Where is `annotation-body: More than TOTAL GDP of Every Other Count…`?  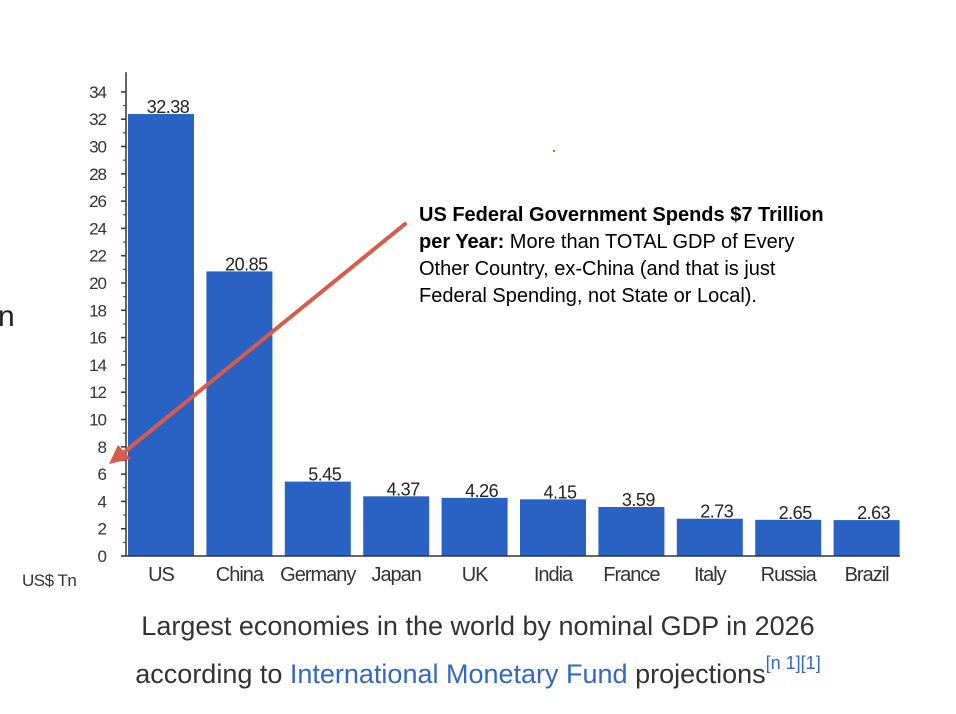
annotation-body: More than TOTAL GDP of Every Other Count… is located at coordinates (607, 269).